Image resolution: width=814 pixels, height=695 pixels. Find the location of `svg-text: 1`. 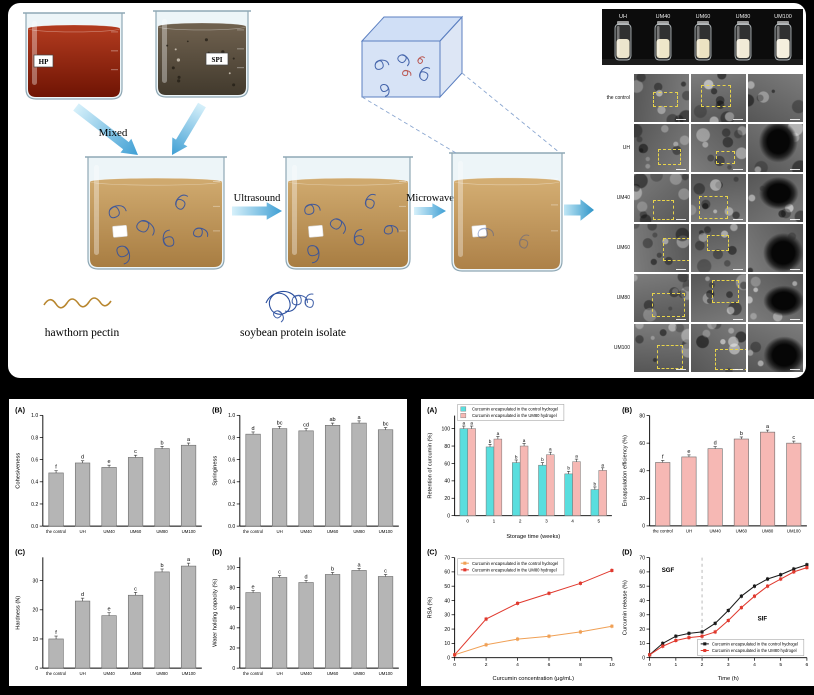

svg-text: 1 is located at coordinates (675, 664).